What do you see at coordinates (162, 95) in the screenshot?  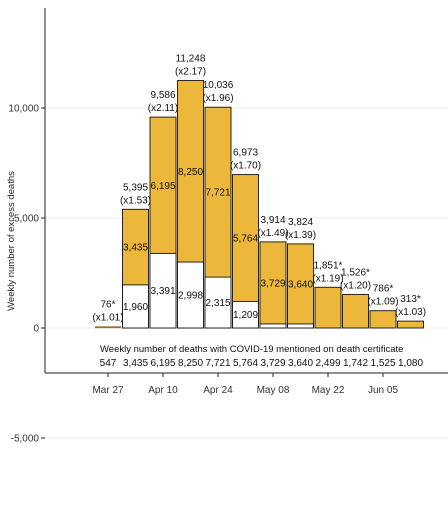 I see `bar-total-label: 9,586` at bounding box center [162, 95].